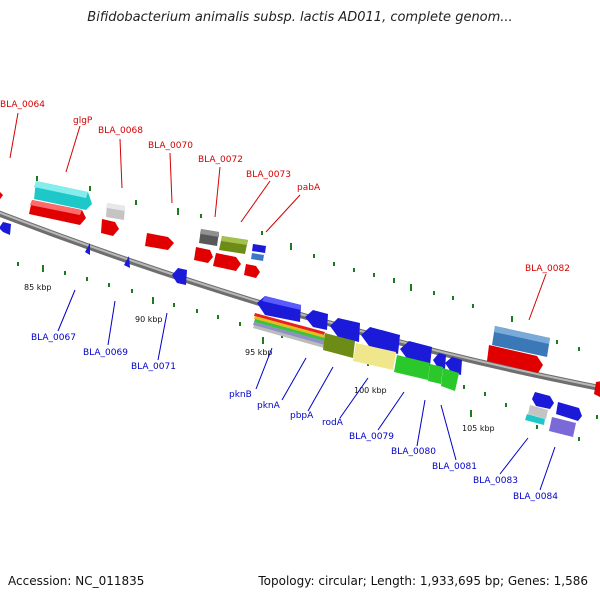 This screenshot has width=600, height=600. What do you see at coordinates (120, 131) in the screenshot?
I see `gene-label: BLA_0068` at bounding box center [120, 131].